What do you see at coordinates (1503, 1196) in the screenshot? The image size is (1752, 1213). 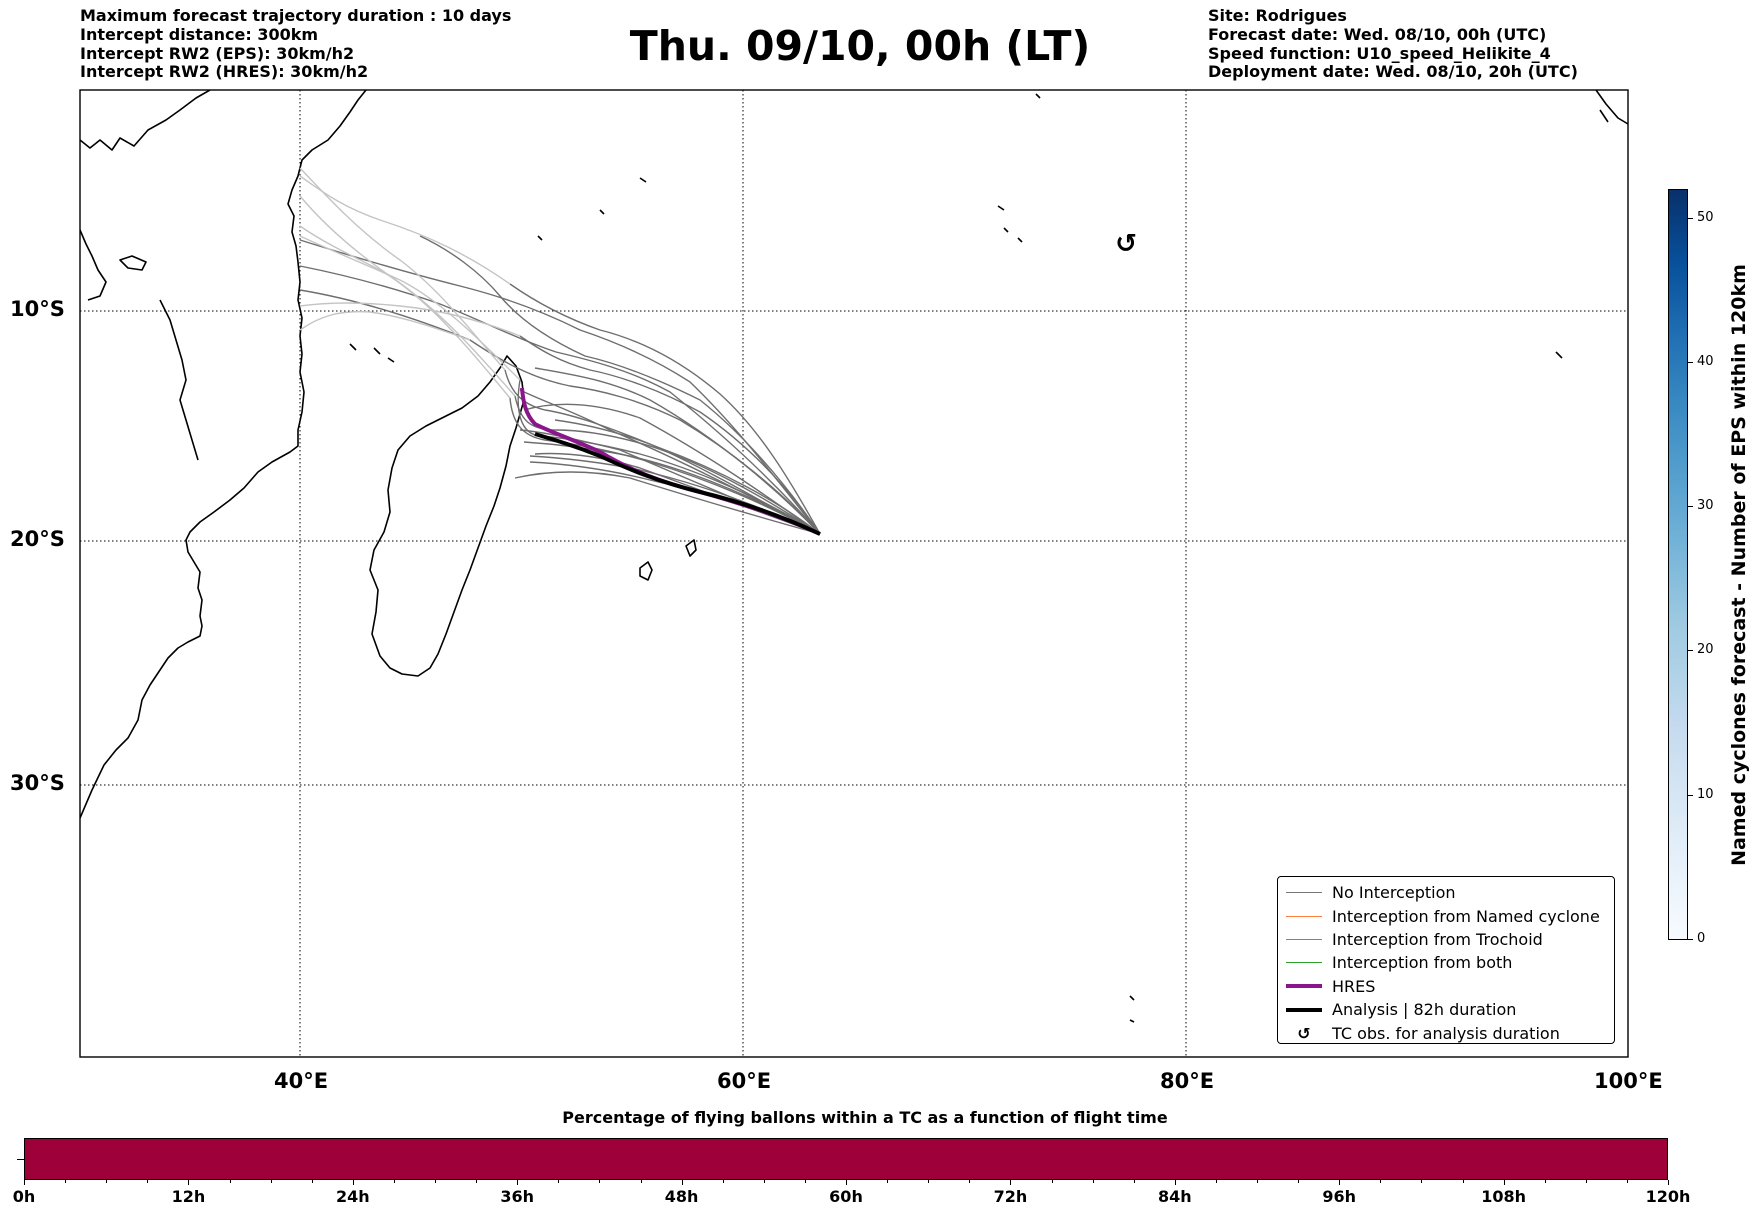 I see `flight-time-tick-label: 108h` at bounding box center [1503, 1196].